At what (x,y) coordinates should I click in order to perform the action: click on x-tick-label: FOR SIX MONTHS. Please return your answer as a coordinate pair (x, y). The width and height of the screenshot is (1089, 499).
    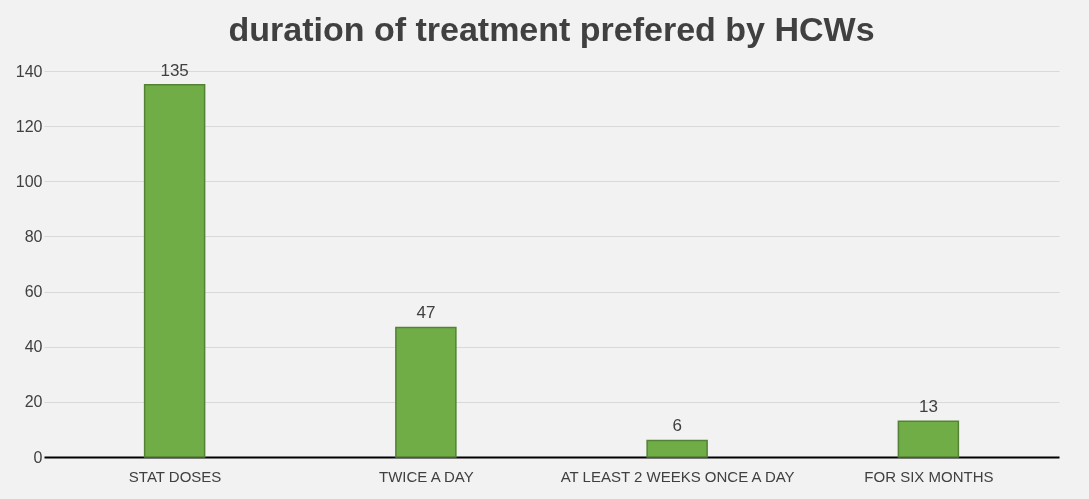
    Looking at the image, I should click on (929, 476).